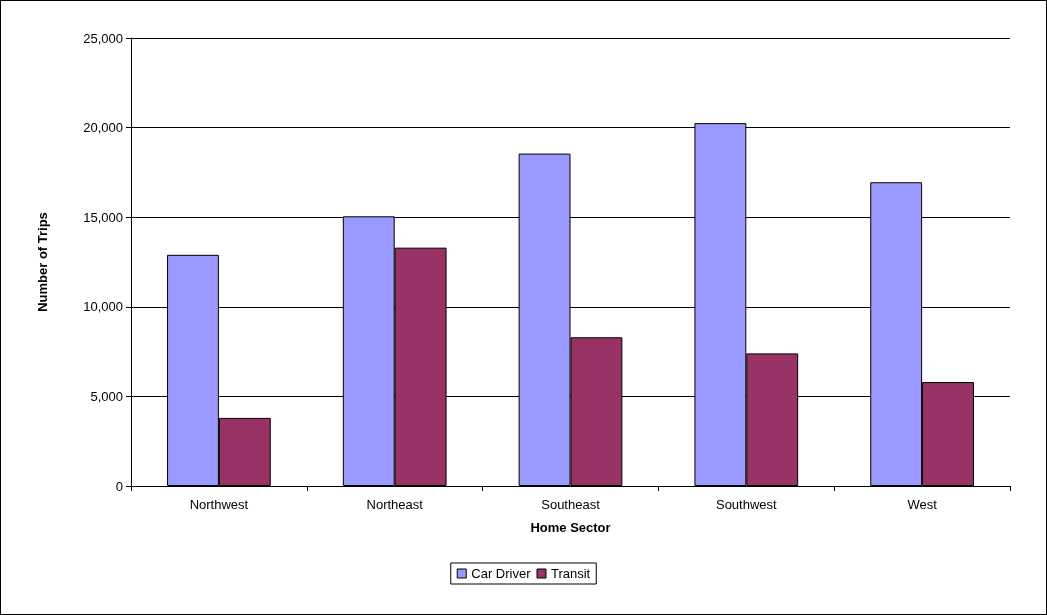  Describe the element at coordinates (103, 38) in the screenshot. I see `y-tick-label: 25,000` at that location.